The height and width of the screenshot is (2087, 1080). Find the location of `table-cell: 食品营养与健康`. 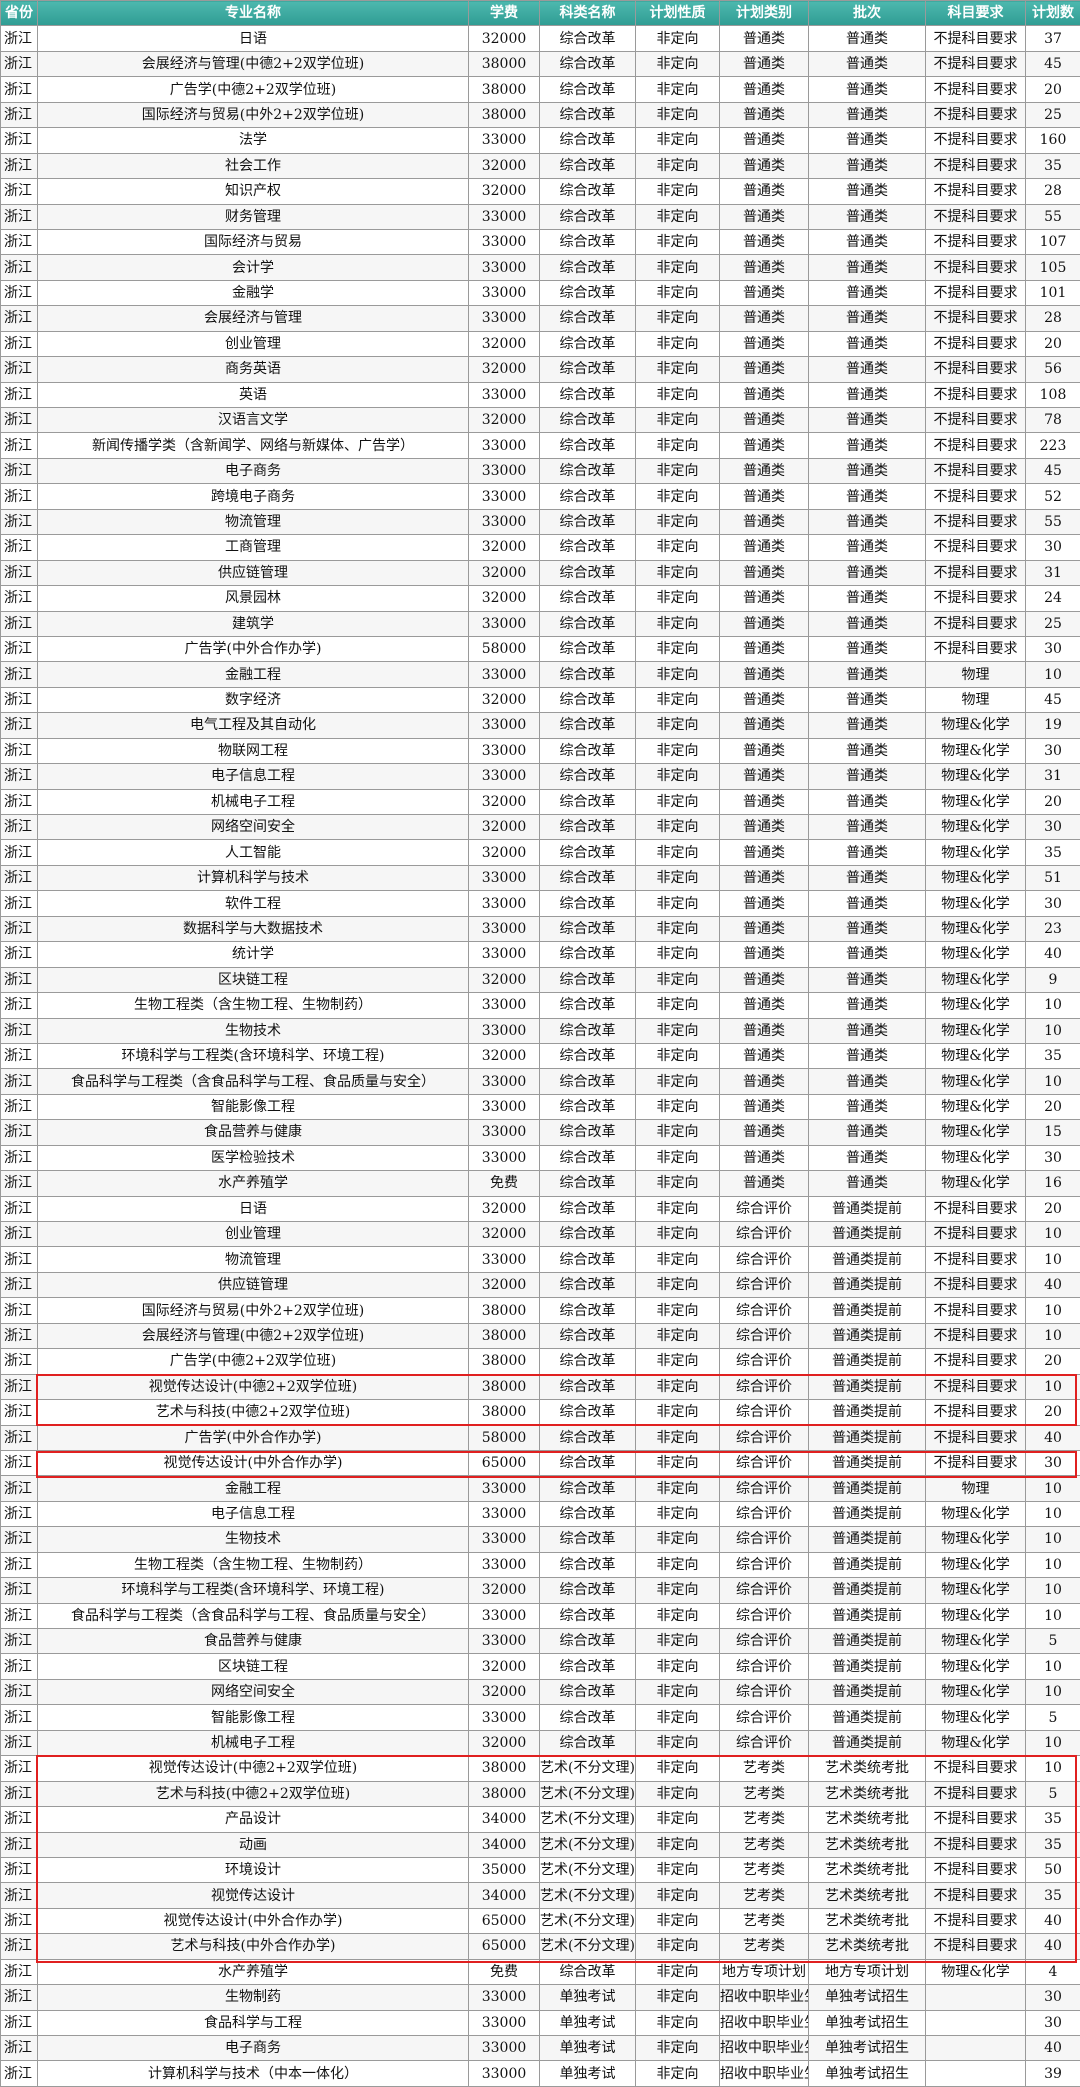

table-cell: 食品营养与健康 is located at coordinates (253, 1641).